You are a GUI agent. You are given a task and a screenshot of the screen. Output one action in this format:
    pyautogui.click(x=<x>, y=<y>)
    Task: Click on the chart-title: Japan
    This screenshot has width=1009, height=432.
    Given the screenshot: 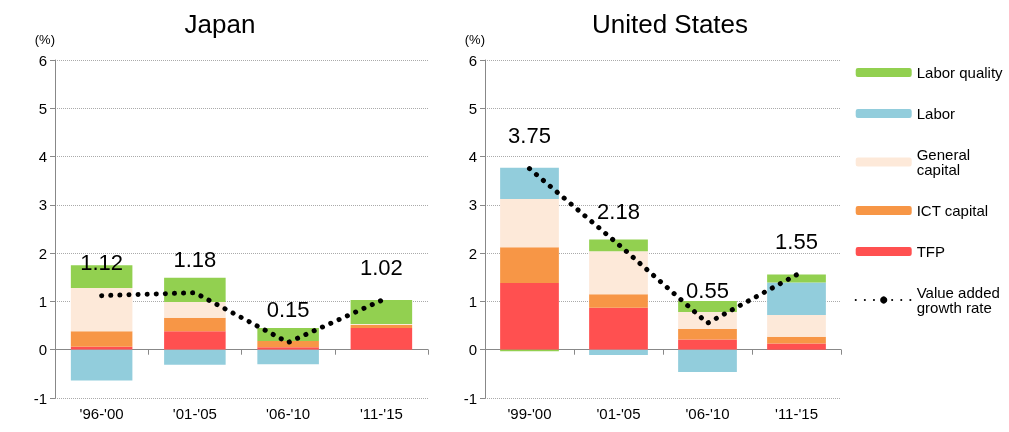 What is the action you would take?
    pyautogui.click(x=220, y=24)
    